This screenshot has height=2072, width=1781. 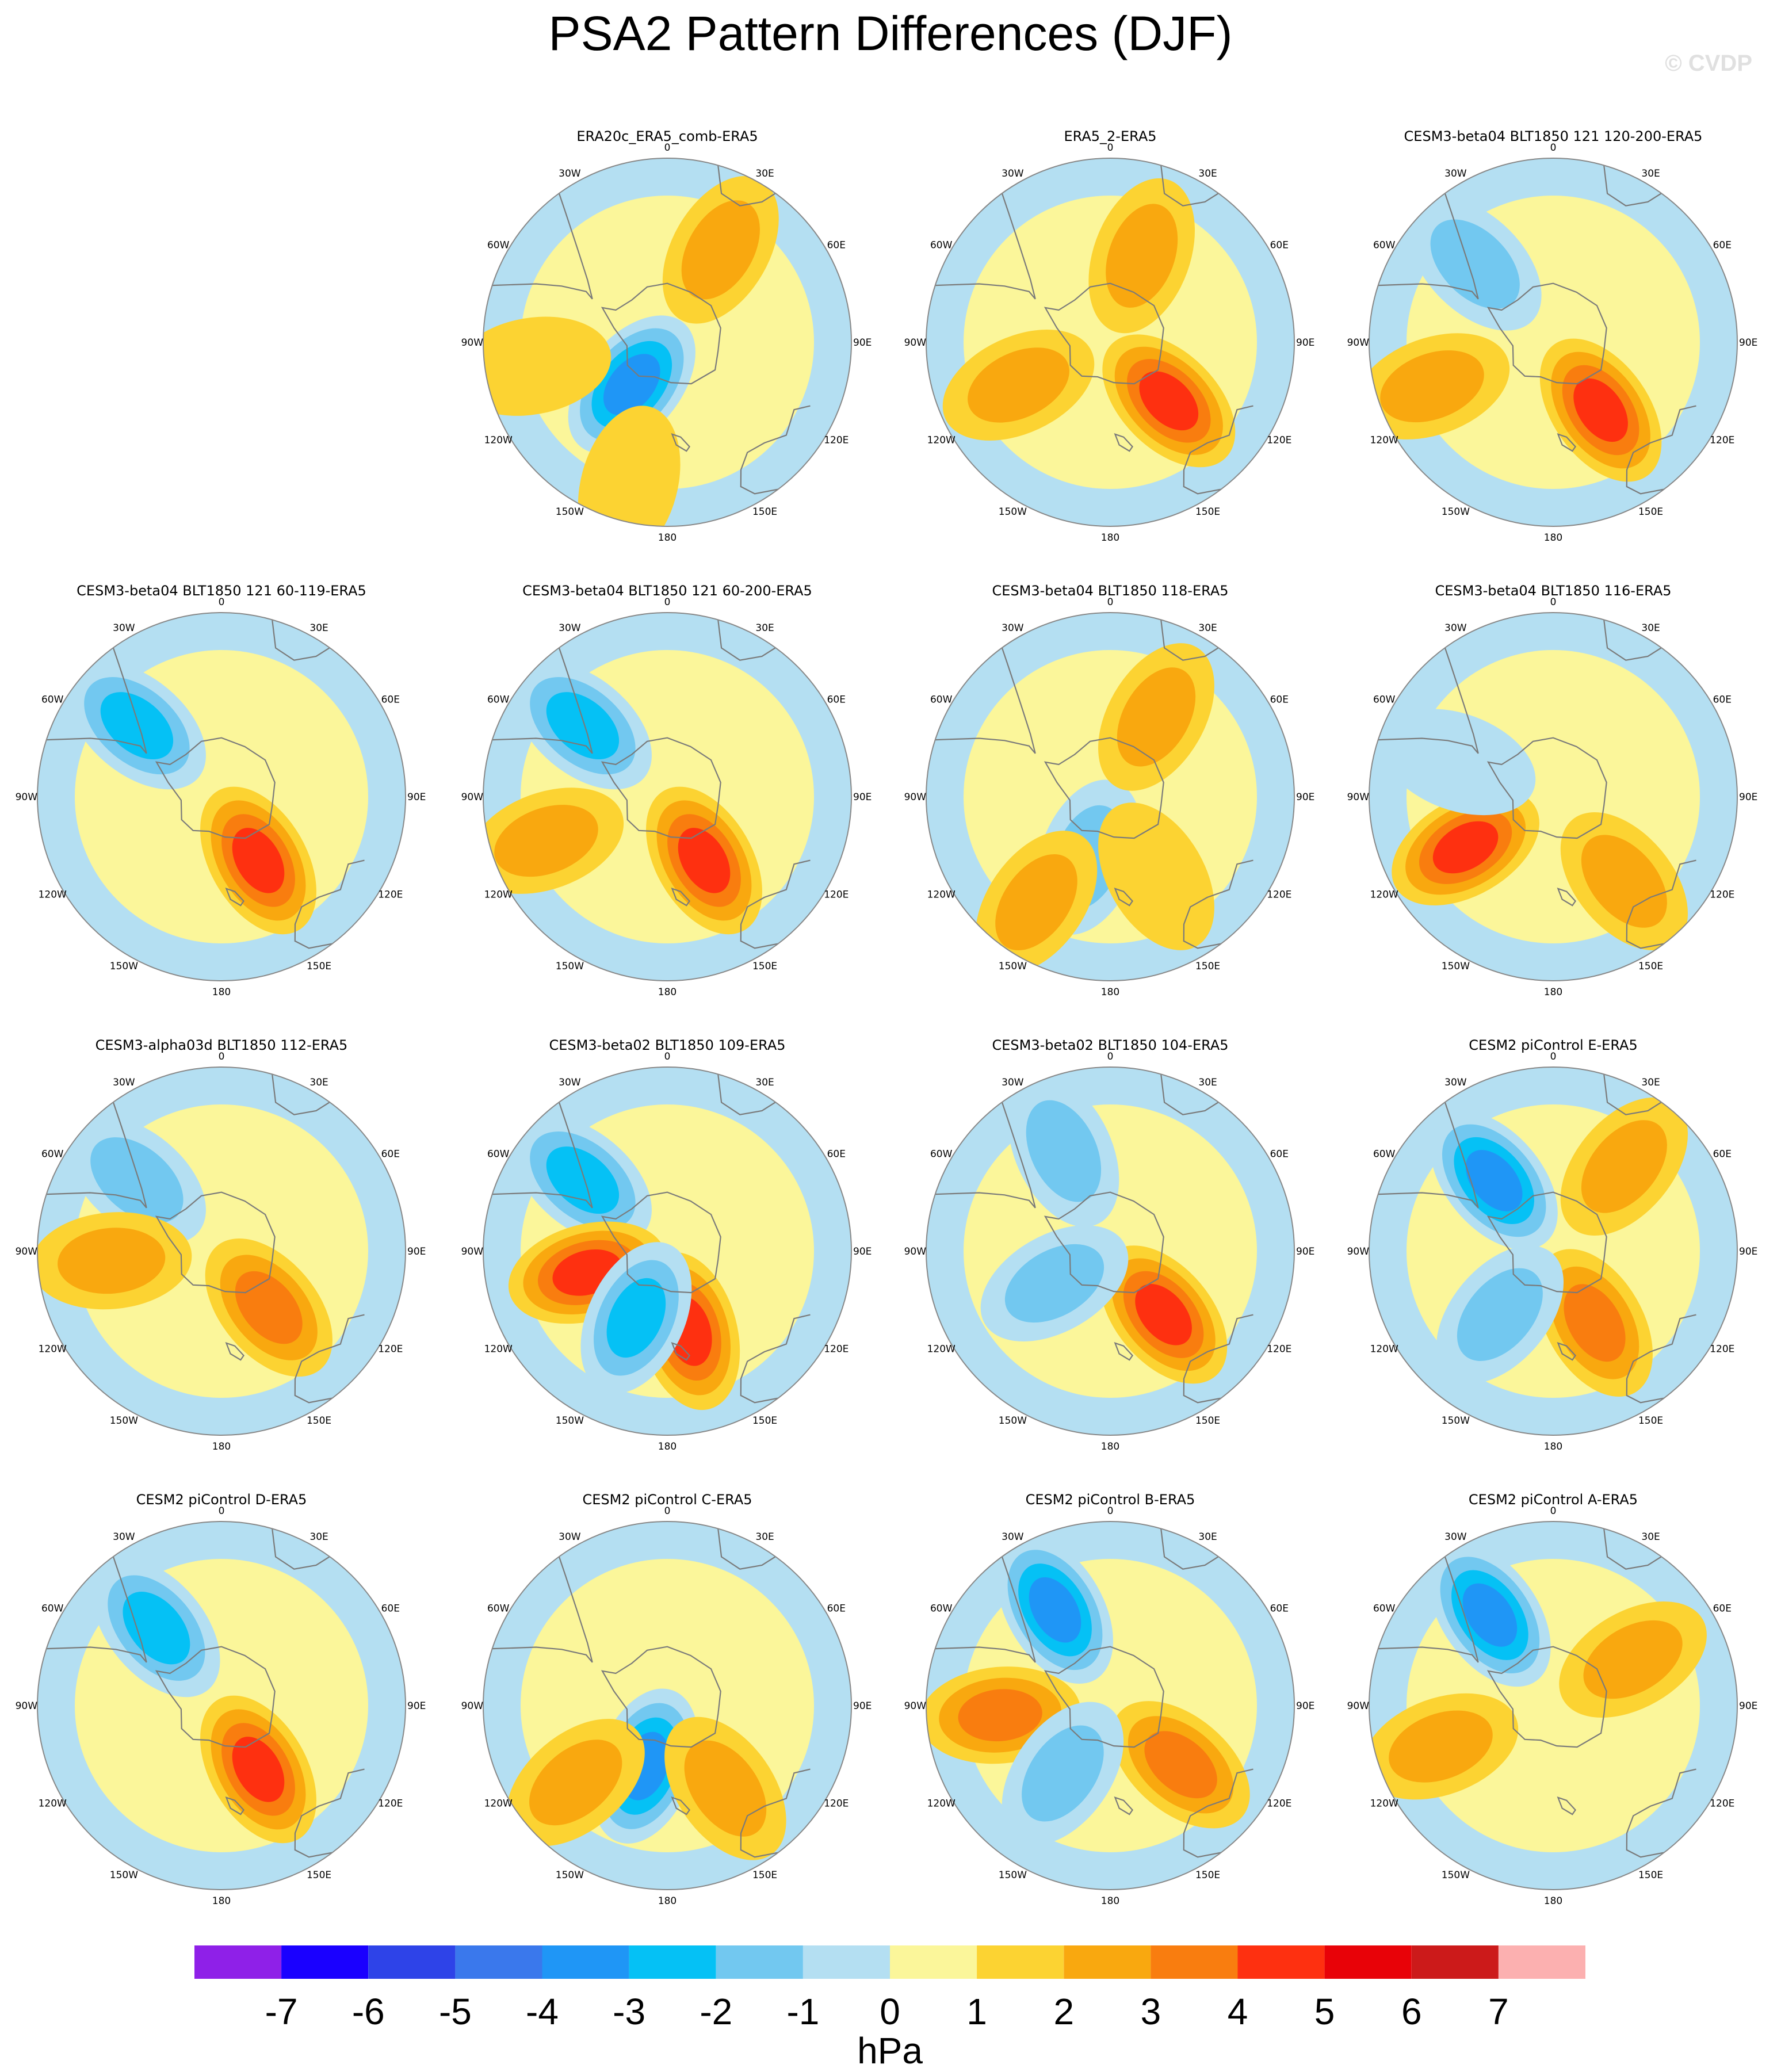 What do you see at coordinates (221, 1500) in the screenshot?
I see `panel-title: CESM2 piControl D-ERA5` at bounding box center [221, 1500].